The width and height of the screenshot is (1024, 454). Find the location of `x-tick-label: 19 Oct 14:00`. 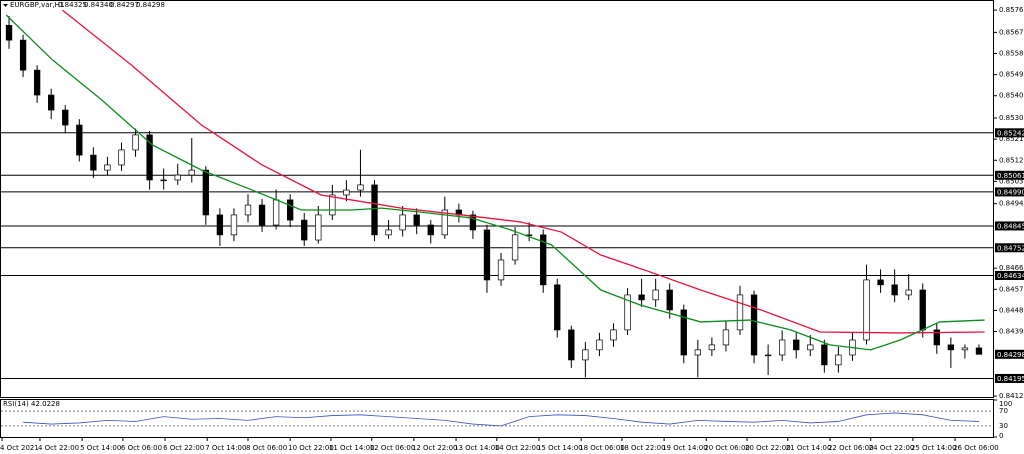

x-tick-label: 19 Oct 14:00 is located at coordinates (685, 448).